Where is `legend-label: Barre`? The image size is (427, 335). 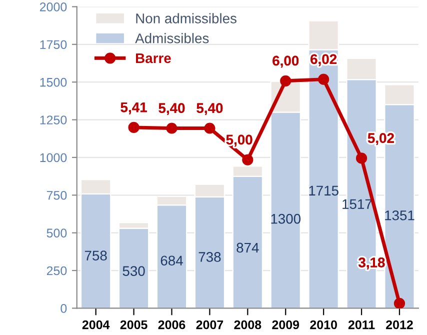
legend-label: Barre is located at coordinates (153, 58).